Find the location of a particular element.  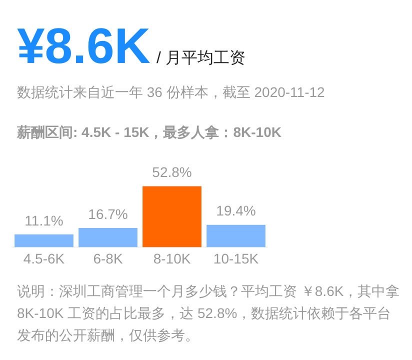

data-label: 11.1% is located at coordinates (44, 220).